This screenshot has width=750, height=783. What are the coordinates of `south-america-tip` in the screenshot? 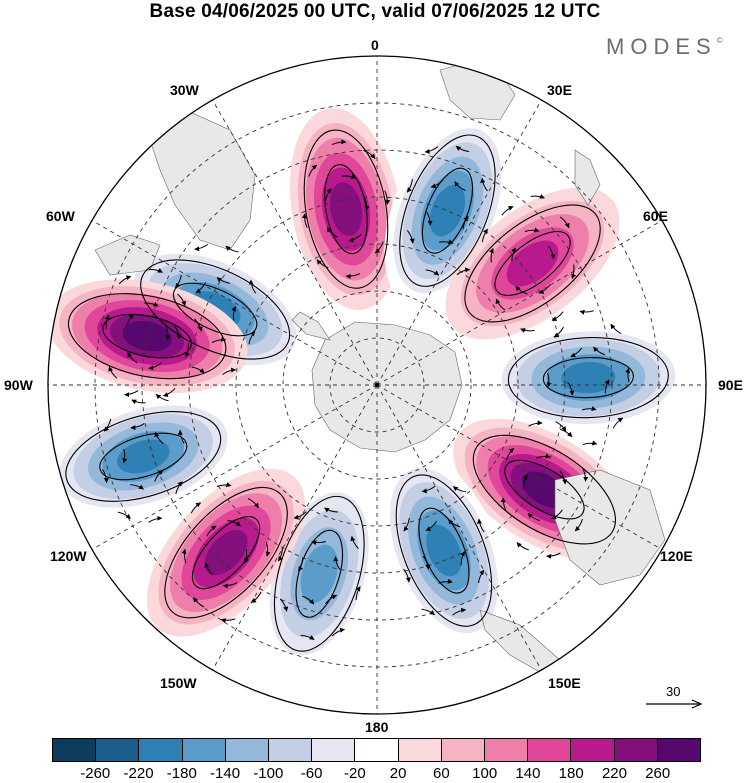 It's located at (127, 255).